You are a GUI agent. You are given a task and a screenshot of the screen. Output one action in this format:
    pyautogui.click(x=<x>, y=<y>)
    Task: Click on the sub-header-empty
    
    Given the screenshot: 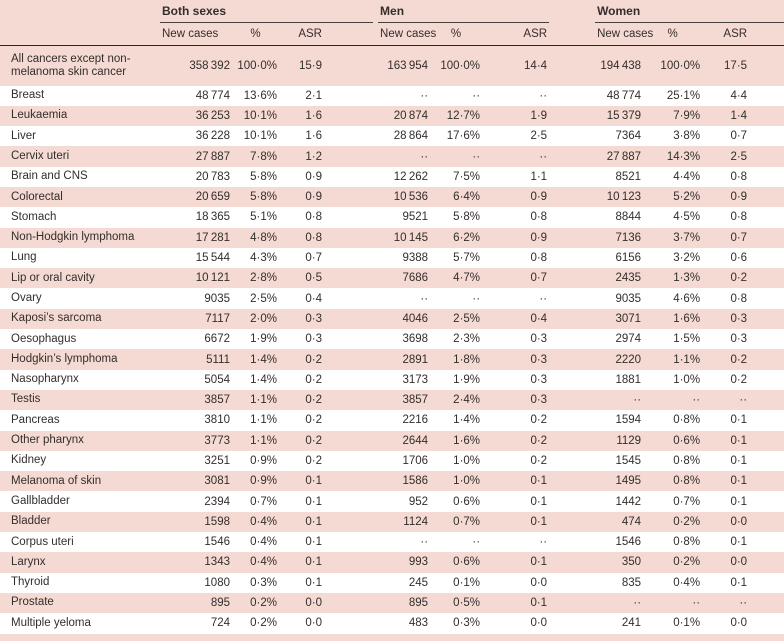 What is the action you would take?
    pyautogui.click(x=80, y=34)
    